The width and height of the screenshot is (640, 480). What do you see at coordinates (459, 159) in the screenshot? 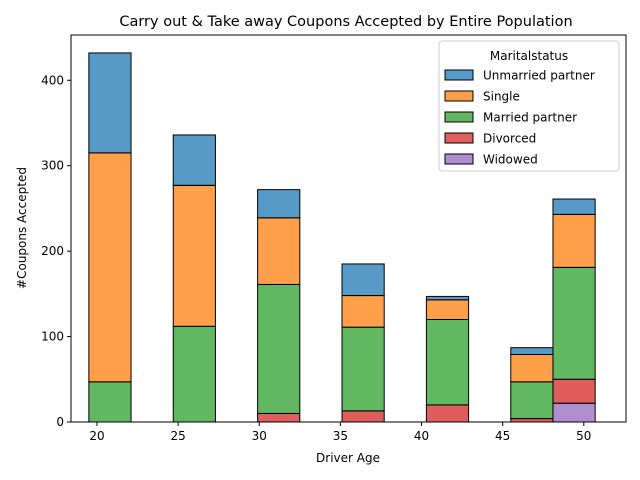
I see `legend-swatch-widowed` at bounding box center [459, 159].